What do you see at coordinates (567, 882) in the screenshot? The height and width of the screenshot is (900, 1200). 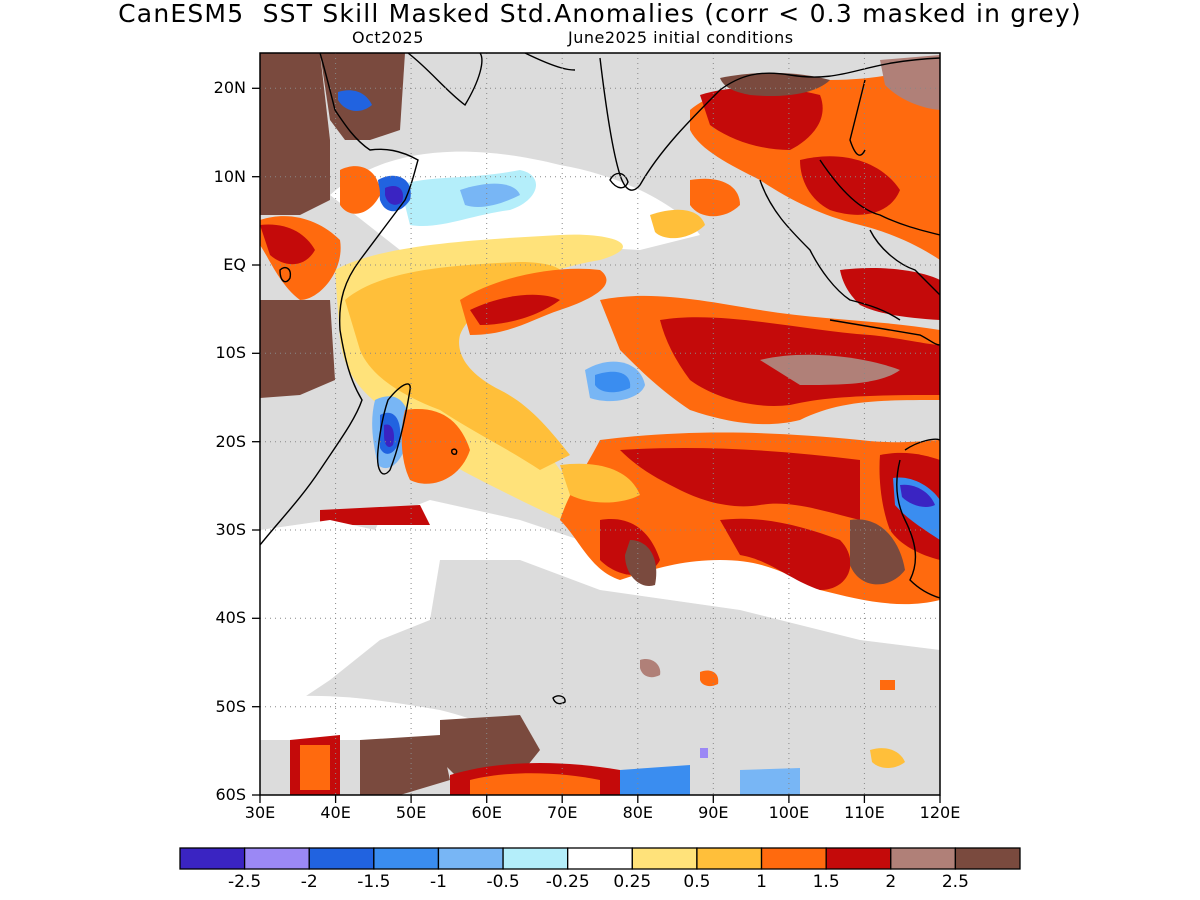 I see `colorbar-label: -0.25` at bounding box center [567, 882].